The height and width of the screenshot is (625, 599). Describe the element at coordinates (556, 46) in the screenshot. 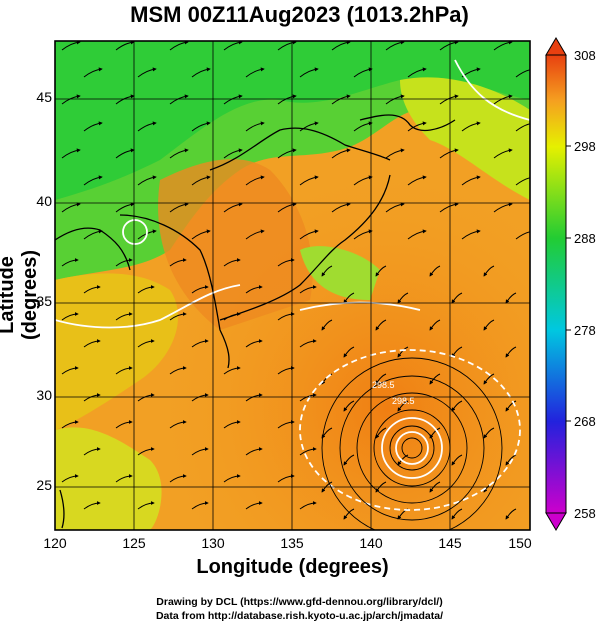

I see `colorbar-max-arrow` at that location.